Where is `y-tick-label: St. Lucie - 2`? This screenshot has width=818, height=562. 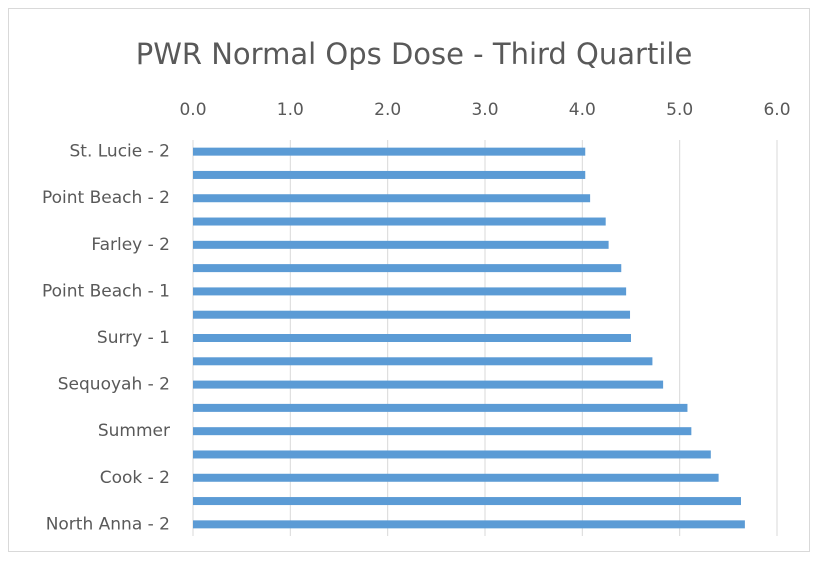 y-tick-label: St. Lucie - 2 is located at coordinates (120, 152).